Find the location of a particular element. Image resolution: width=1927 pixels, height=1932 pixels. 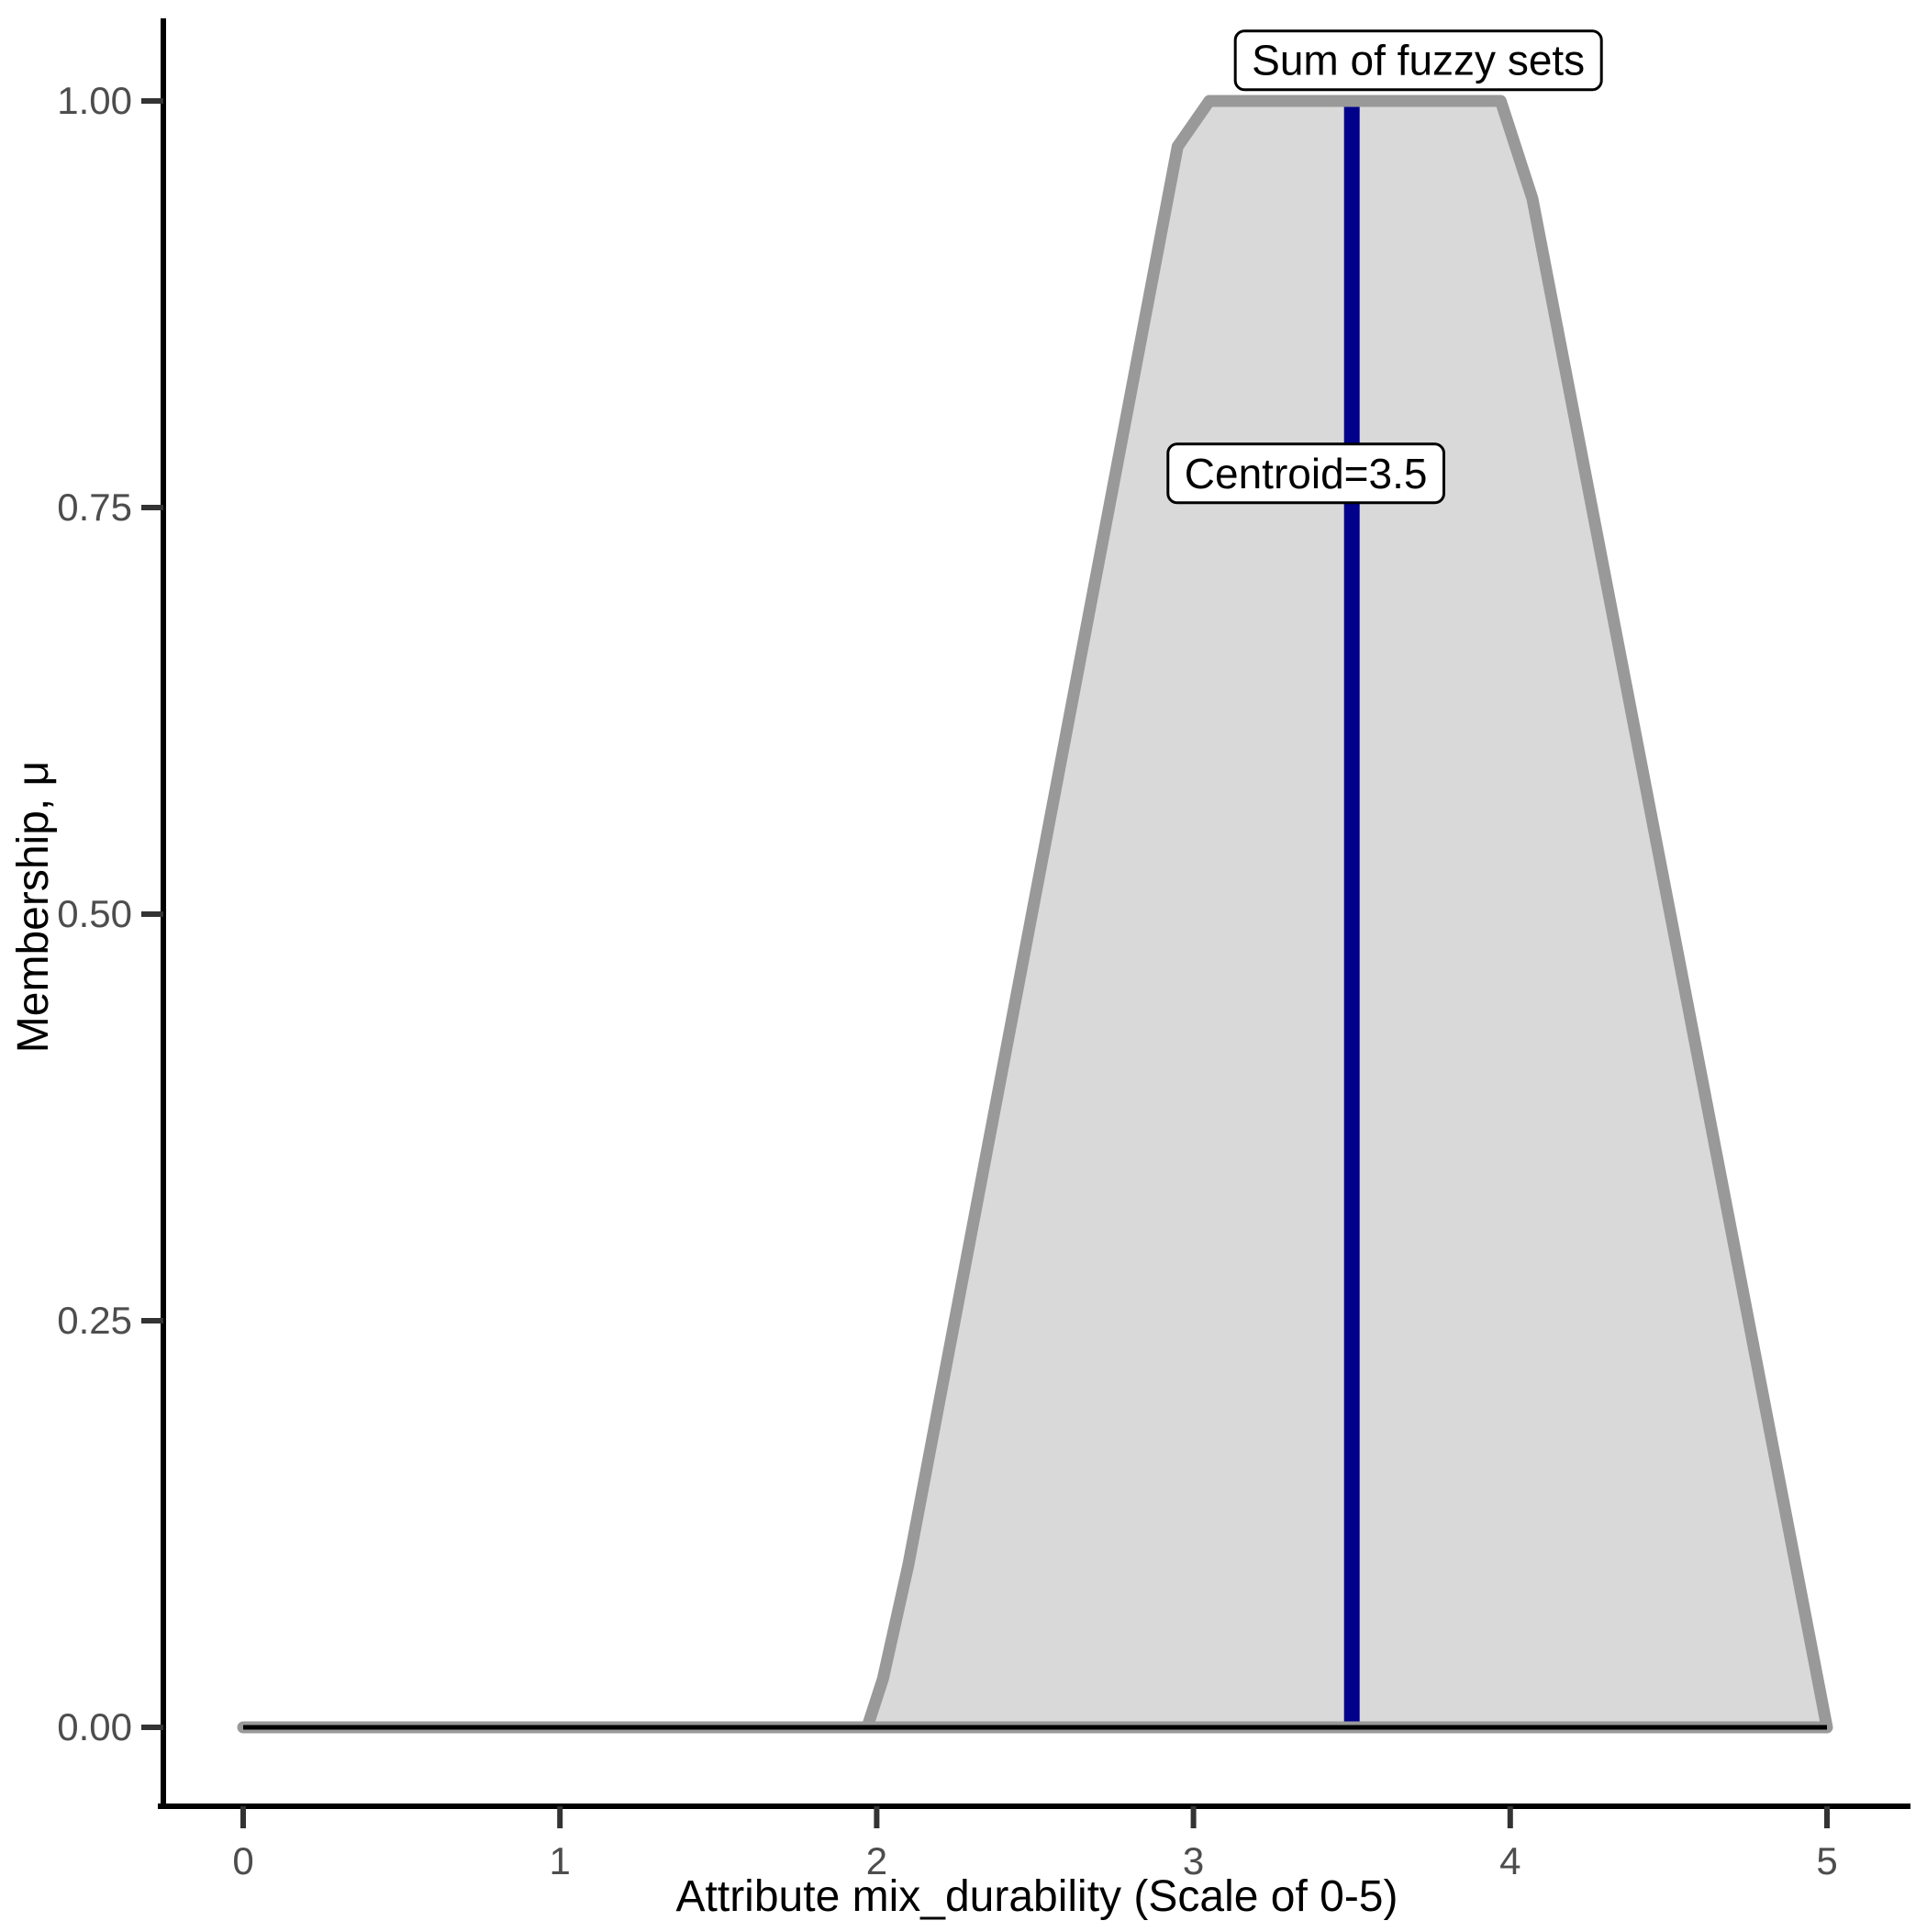

x-tick-label: 3 is located at coordinates (1193, 1860).